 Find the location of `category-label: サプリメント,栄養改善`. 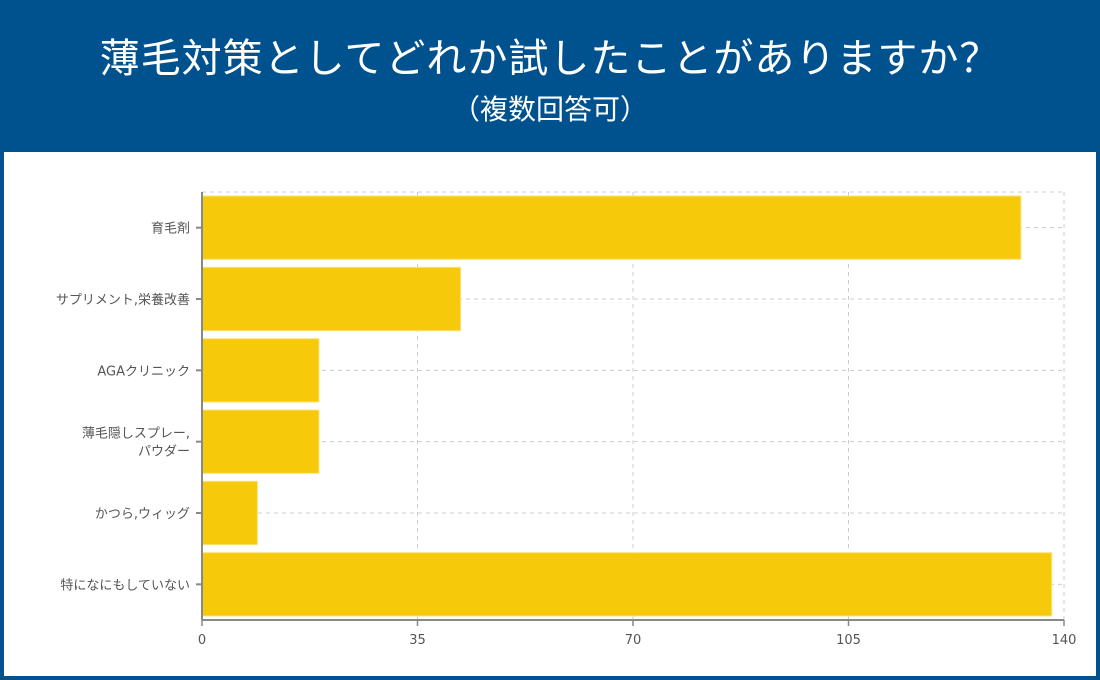

category-label: サプリメント,栄養改善 is located at coordinates (123, 300).